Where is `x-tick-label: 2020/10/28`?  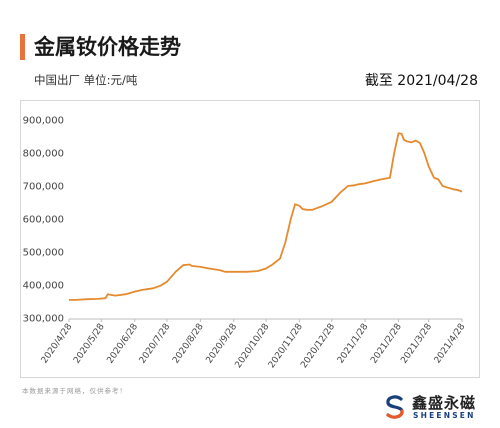 x-tick-label: 2020/10/28 is located at coordinates (253, 346).